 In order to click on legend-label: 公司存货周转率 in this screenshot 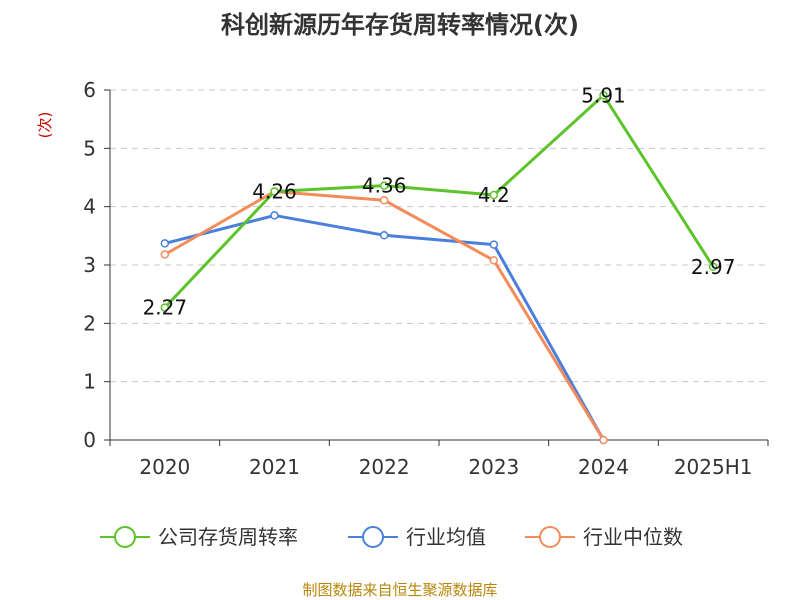, I will do `click(228, 537)`.